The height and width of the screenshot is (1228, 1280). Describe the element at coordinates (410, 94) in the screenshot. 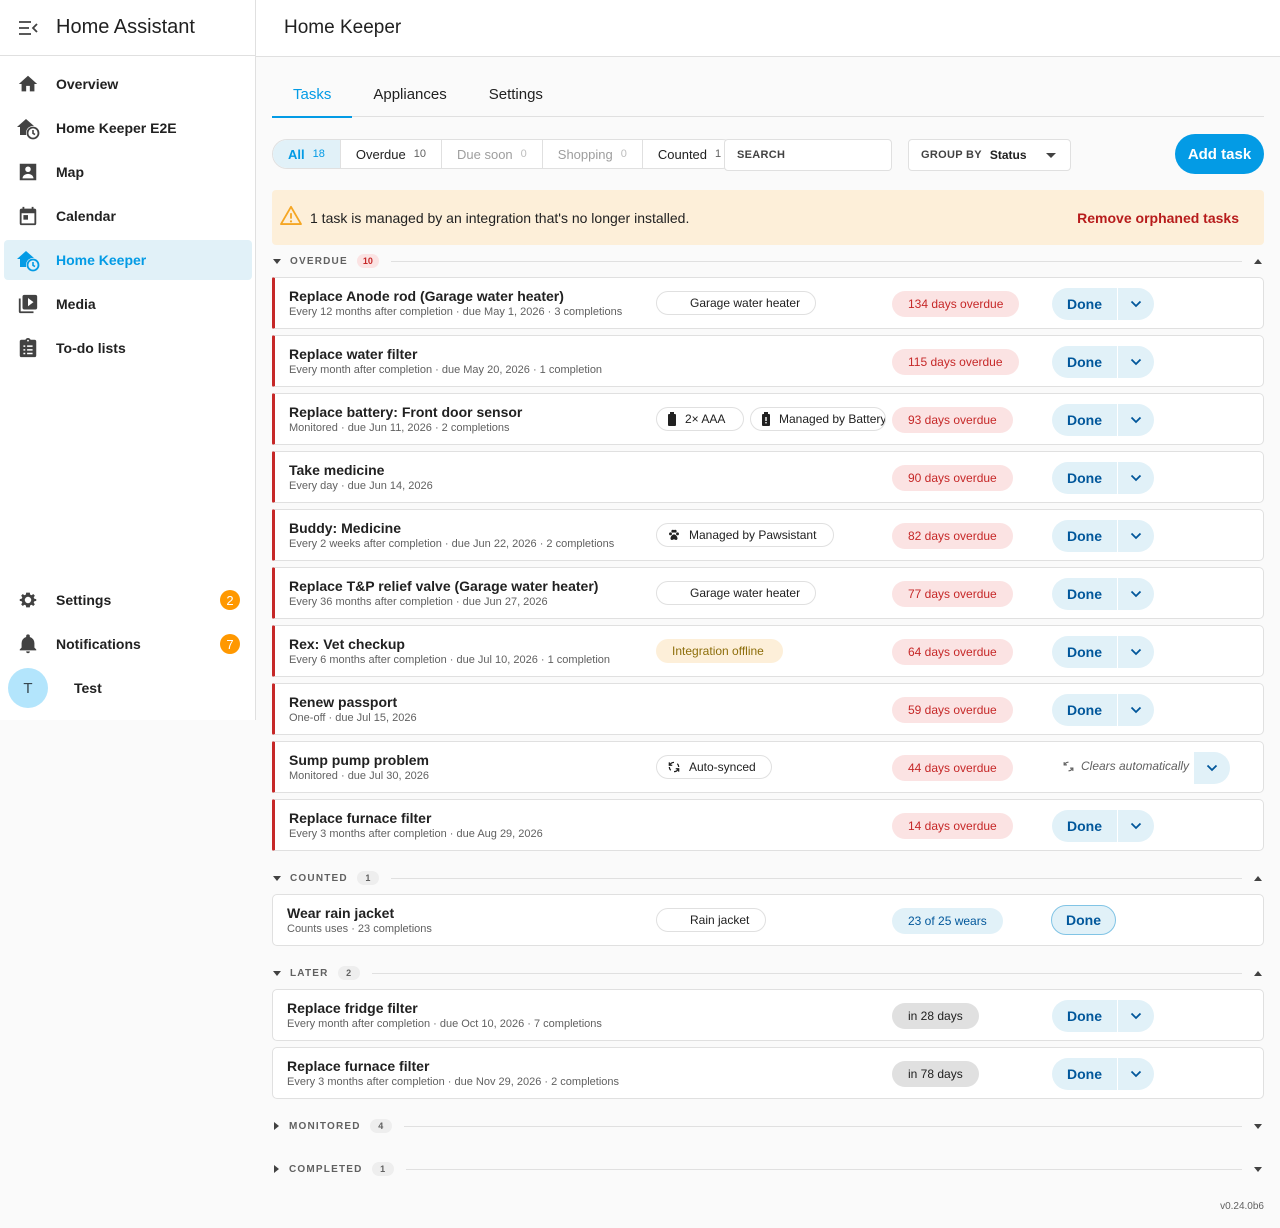

I see `tab-appliances: Appliances` at that location.